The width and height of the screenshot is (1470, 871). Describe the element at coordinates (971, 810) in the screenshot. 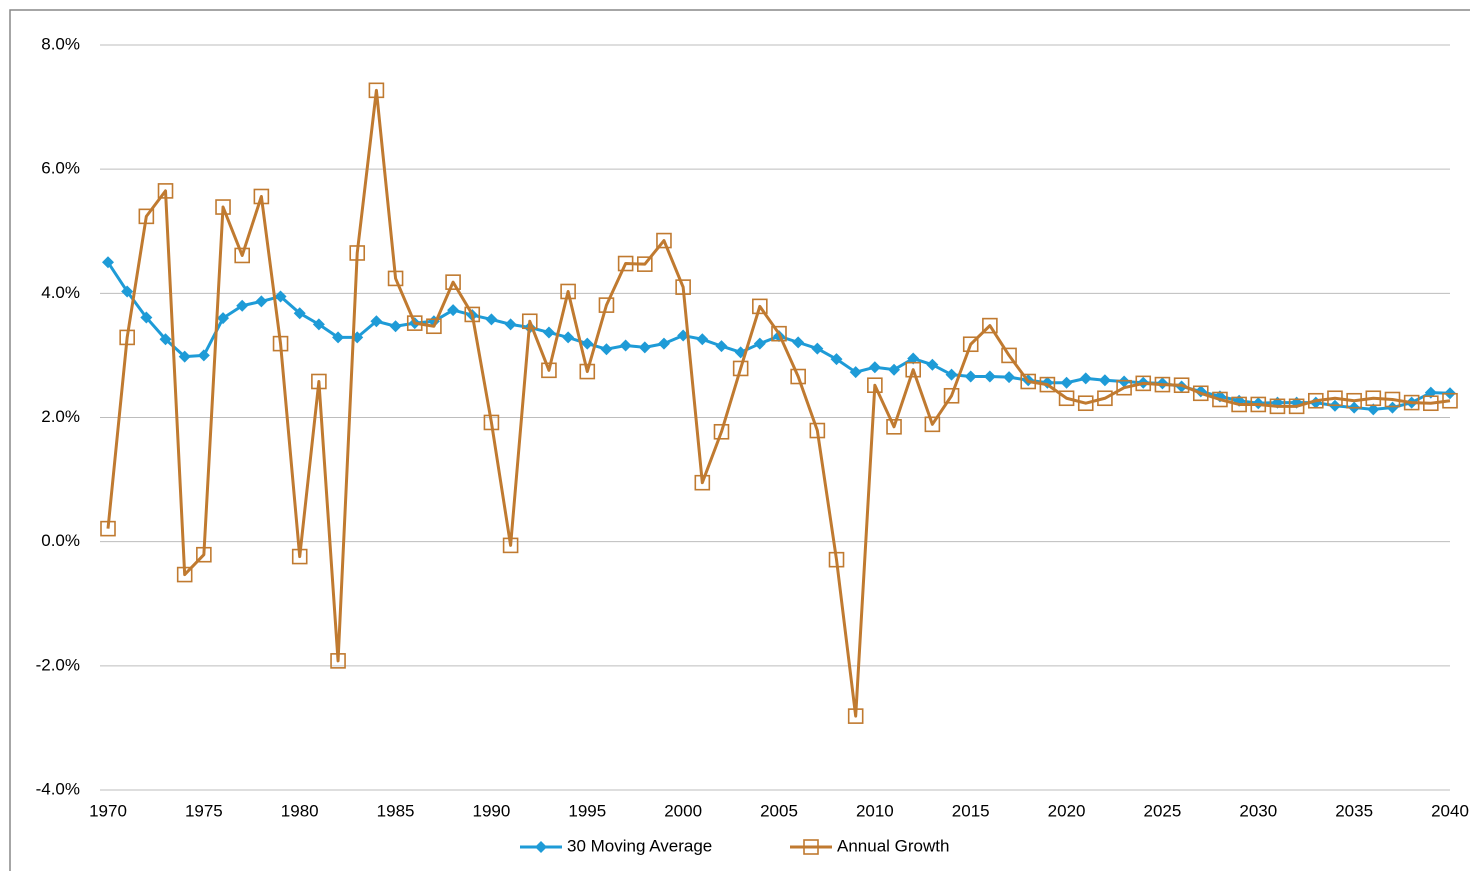

I see `x-tick-label: 2015` at that location.